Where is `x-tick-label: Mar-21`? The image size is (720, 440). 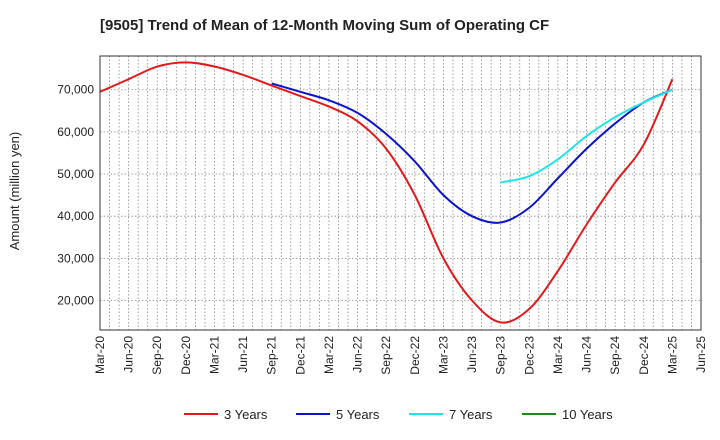 x-tick-label: Mar-21 is located at coordinates (214, 355).